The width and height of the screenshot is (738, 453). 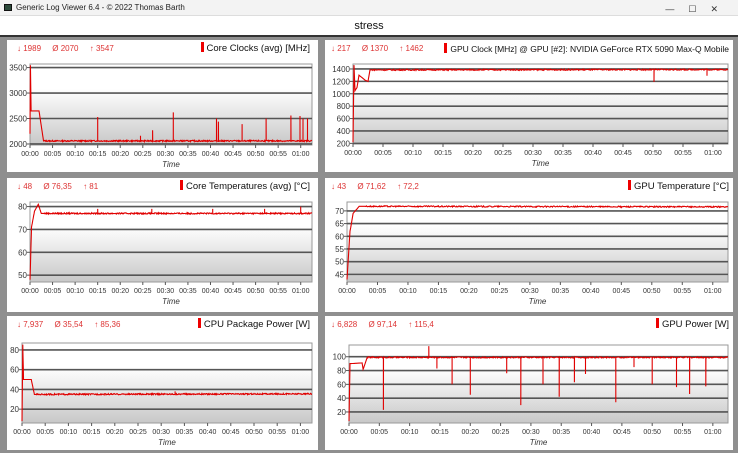 I want to click on stat-avg: Ø 71,62, so click(x=371, y=186).